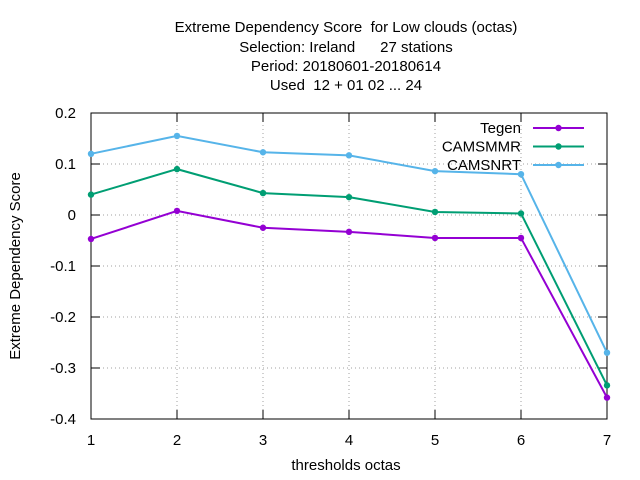 The image size is (640, 480). I want to click on x-tick-label: 2, so click(177, 440).